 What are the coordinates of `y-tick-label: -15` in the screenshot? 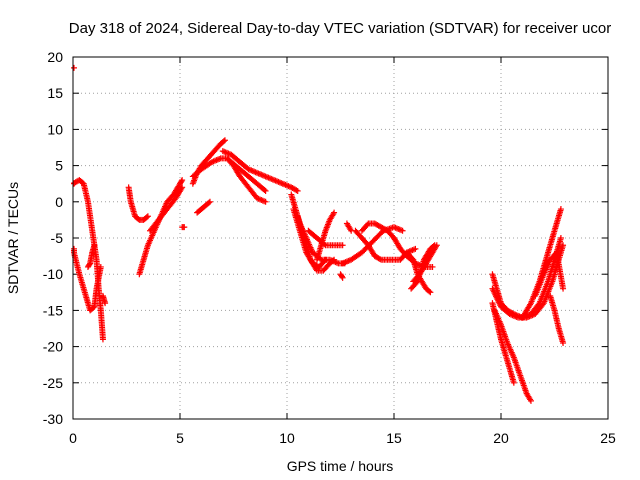 It's located at (53, 310).